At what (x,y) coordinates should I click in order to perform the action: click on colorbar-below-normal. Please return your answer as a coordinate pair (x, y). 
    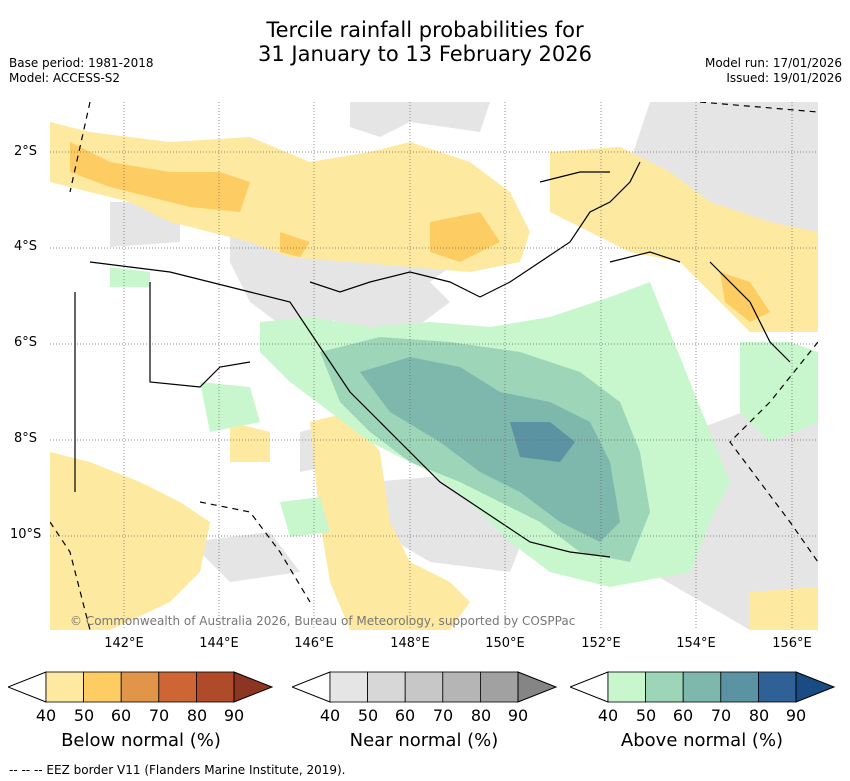
    Looking at the image, I should click on (141, 687).